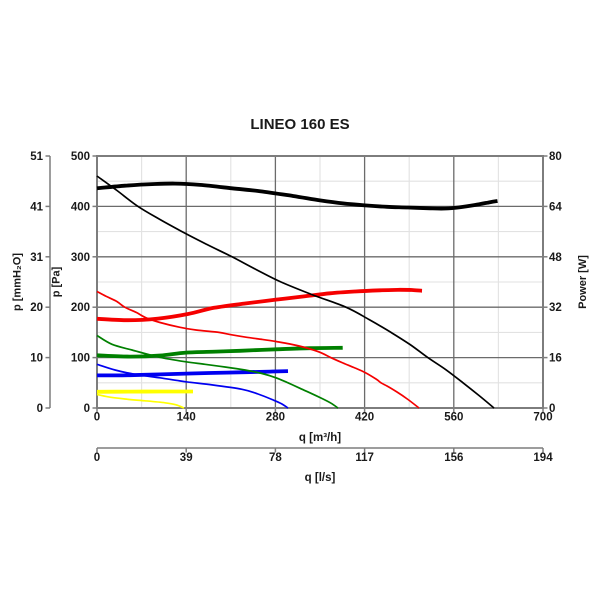 This screenshot has height=600, width=600. What do you see at coordinates (453, 418) in the screenshot?
I see `svg-text: 560` at bounding box center [453, 418].